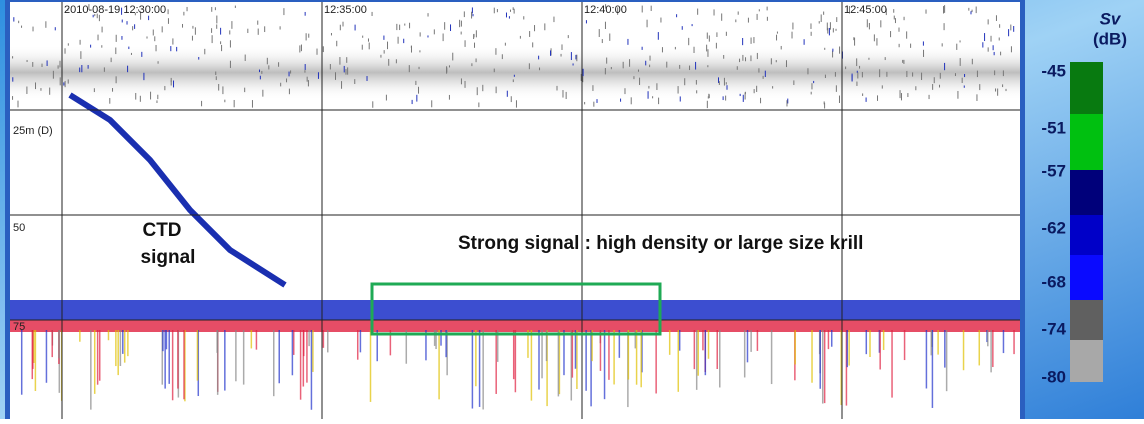 This screenshot has height=424, width=1144. What do you see at coordinates (1053, 376) in the screenshot?
I see `colorbar-label: -80` at bounding box center [1053, 376].